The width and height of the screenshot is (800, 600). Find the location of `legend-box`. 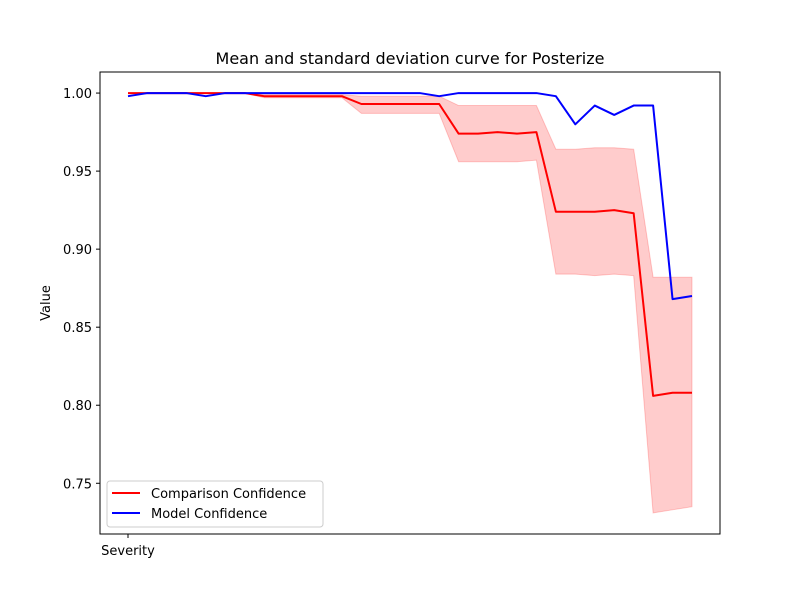

legend-box is located at coordinates (215, 504).